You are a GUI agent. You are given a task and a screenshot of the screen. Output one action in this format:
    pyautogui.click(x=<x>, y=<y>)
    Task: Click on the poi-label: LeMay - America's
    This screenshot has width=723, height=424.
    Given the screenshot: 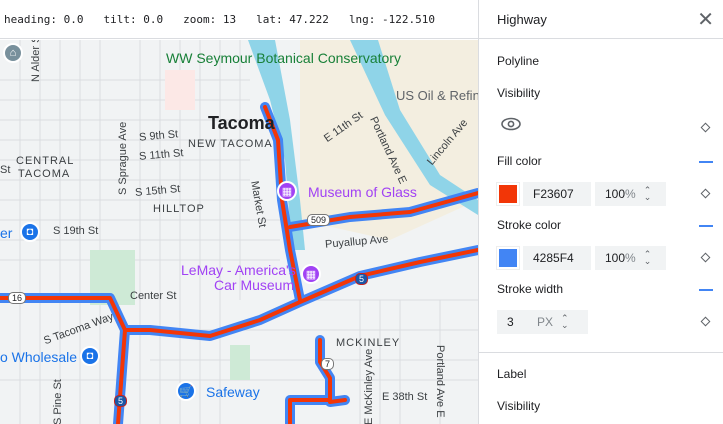 What is the action you would take?
    pyautogui.click(x=238, y=270)
    